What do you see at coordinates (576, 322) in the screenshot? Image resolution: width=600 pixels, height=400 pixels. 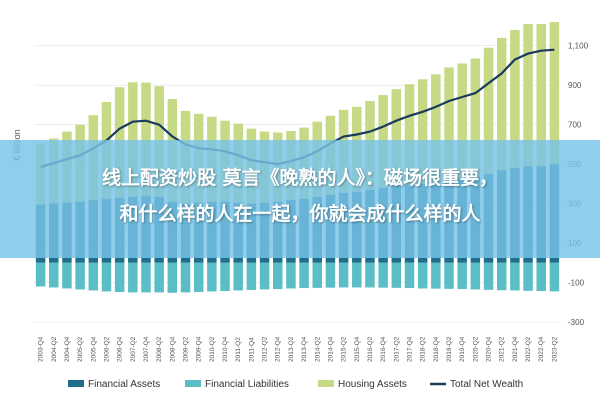 I see `y-tick-label: -300` at bounding box center [576, 322].